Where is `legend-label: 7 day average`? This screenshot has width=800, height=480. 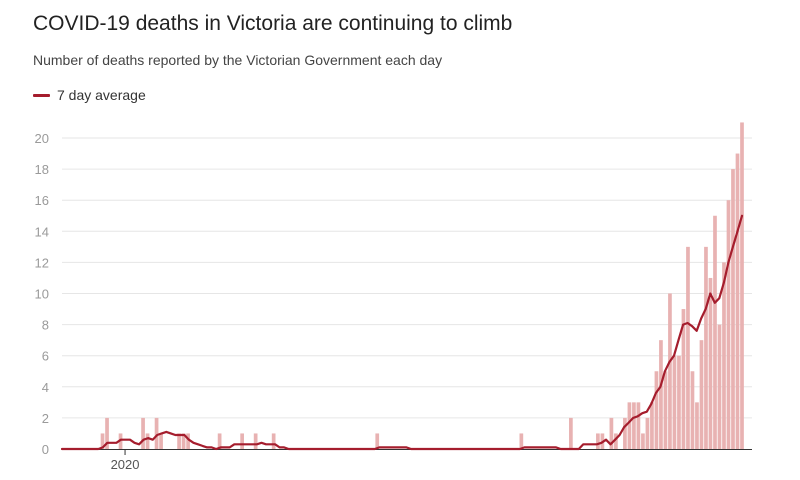 legend-label: 7 day average is located at coordinates (101, 95).